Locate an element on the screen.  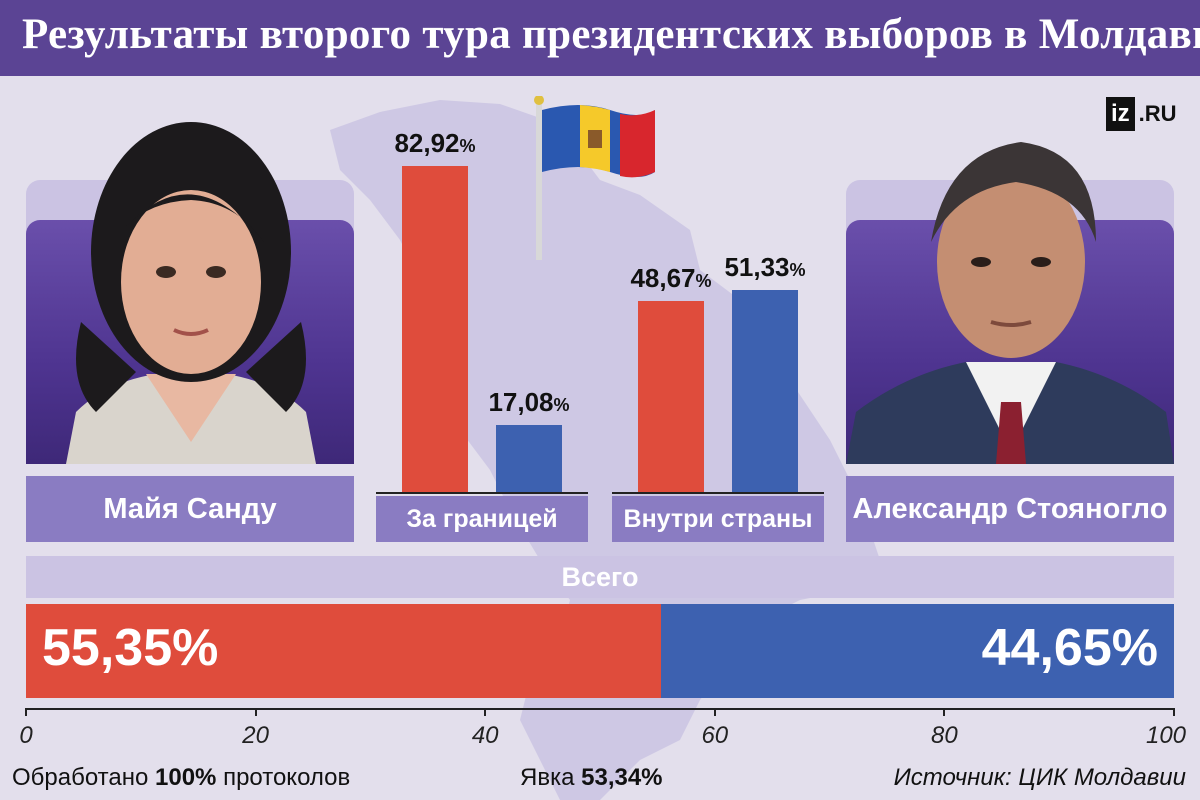
bar-value-label: 82,92% is located at coordinates (435, 143).